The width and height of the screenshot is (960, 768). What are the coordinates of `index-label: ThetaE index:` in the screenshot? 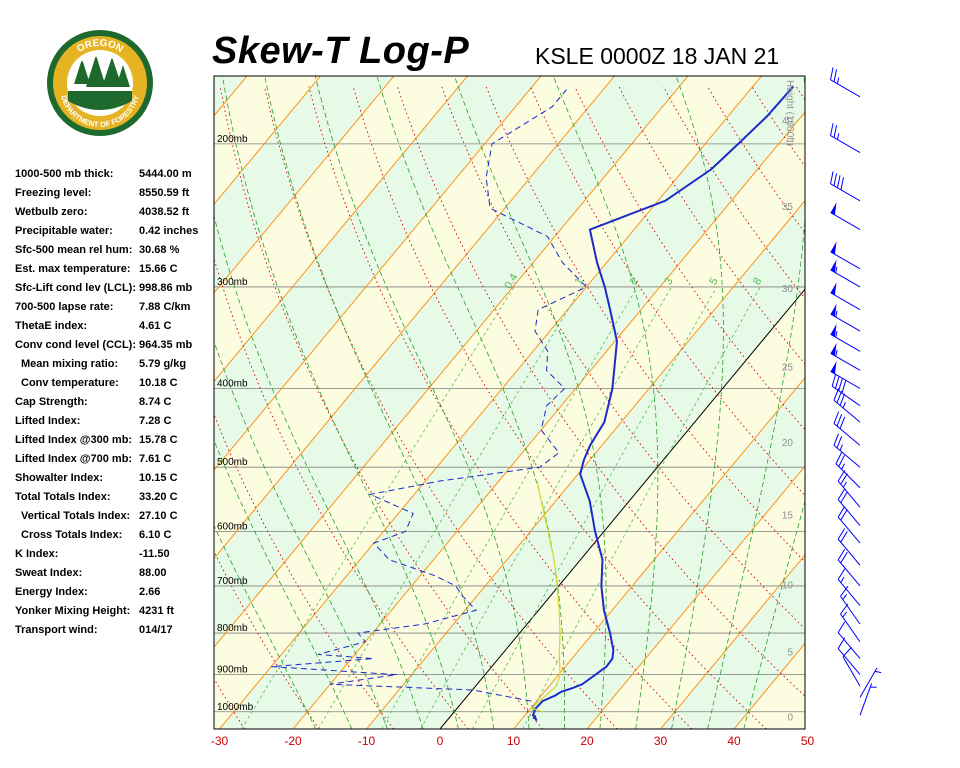 It's located at (51, 326).